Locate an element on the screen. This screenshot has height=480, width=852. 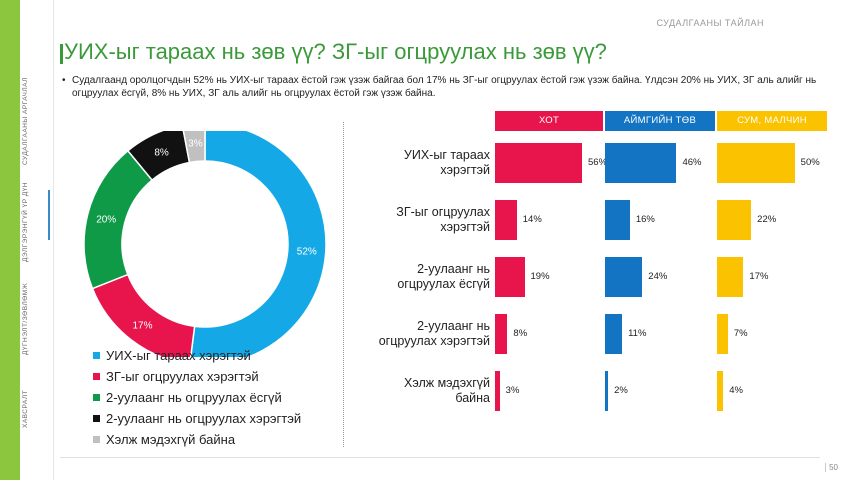
bar-value-2-2: 16% is located at coordinates (645, 219).